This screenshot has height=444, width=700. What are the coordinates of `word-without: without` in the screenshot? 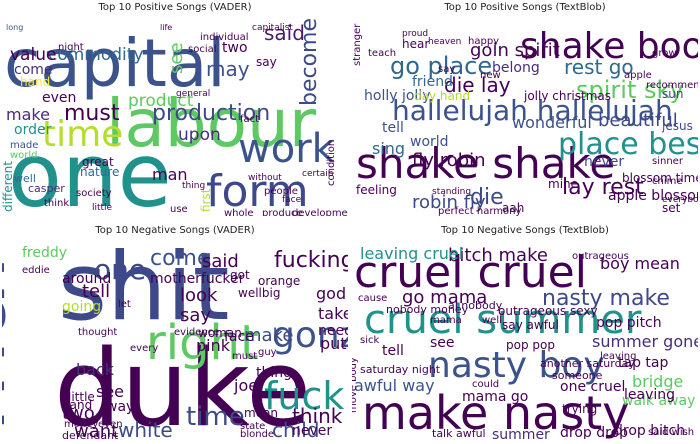 It's located at (265, 178).